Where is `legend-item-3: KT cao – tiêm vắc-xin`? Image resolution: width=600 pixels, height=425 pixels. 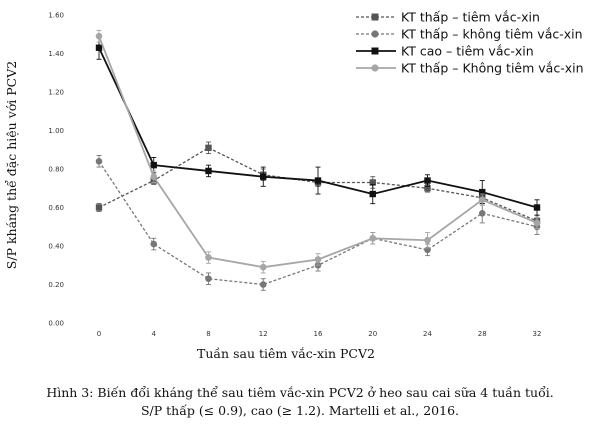 legend-item-3: KT cao – tiêm vắc-xin is located at coordinates (445, 51).